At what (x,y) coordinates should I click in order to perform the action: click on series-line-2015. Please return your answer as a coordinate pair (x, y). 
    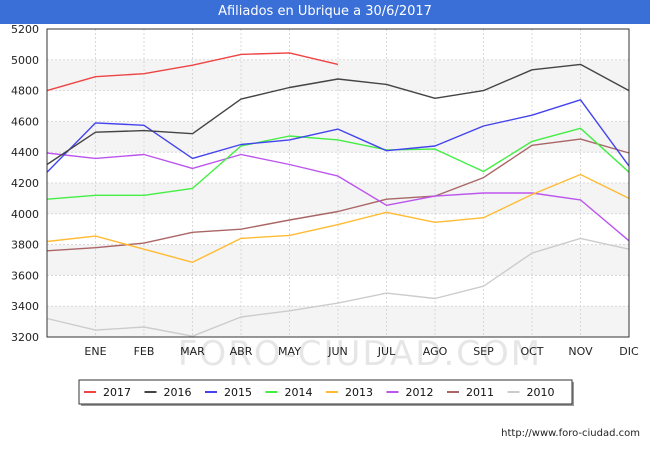
    Looking at the image, I should click on (338, 136).